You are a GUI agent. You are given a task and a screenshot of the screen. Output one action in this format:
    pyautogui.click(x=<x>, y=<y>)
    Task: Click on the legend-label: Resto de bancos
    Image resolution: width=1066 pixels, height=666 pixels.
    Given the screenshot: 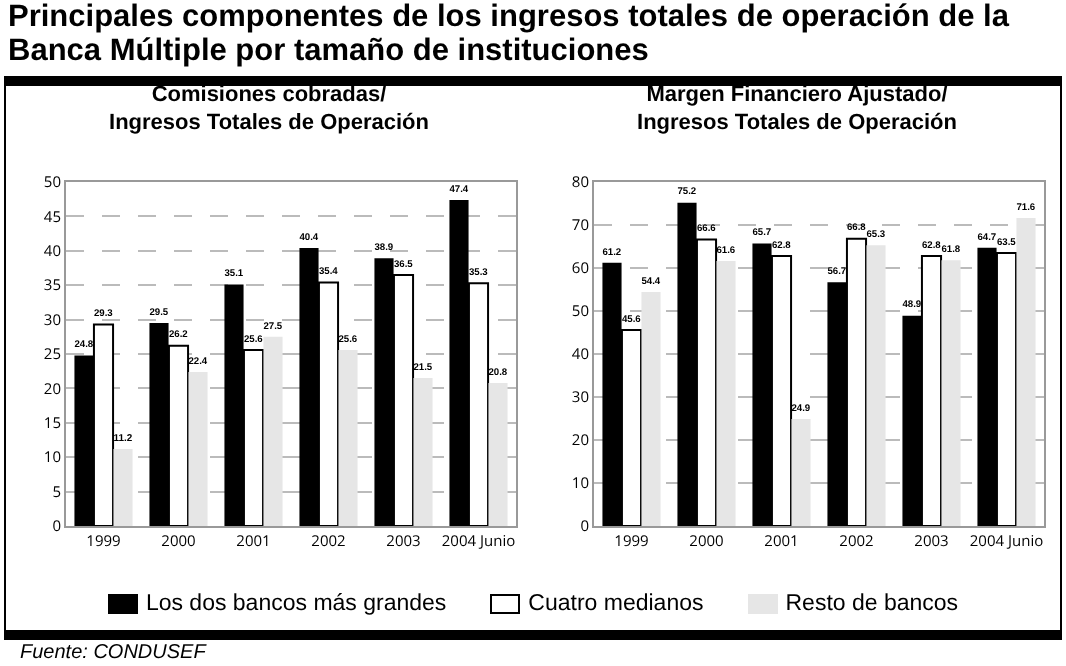 What is the action you would take?
    pyautogui.click(x=871, y=604)
    